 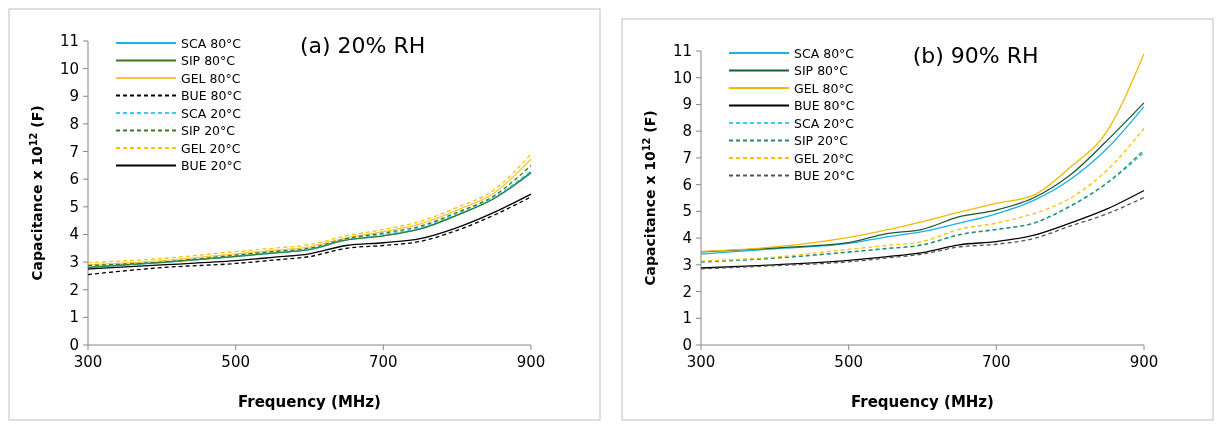 What do you see at coordinates (975, 55) in the screenshot?
I see `chart-title: (b) 90% RH` at bounding box center [975, 55].